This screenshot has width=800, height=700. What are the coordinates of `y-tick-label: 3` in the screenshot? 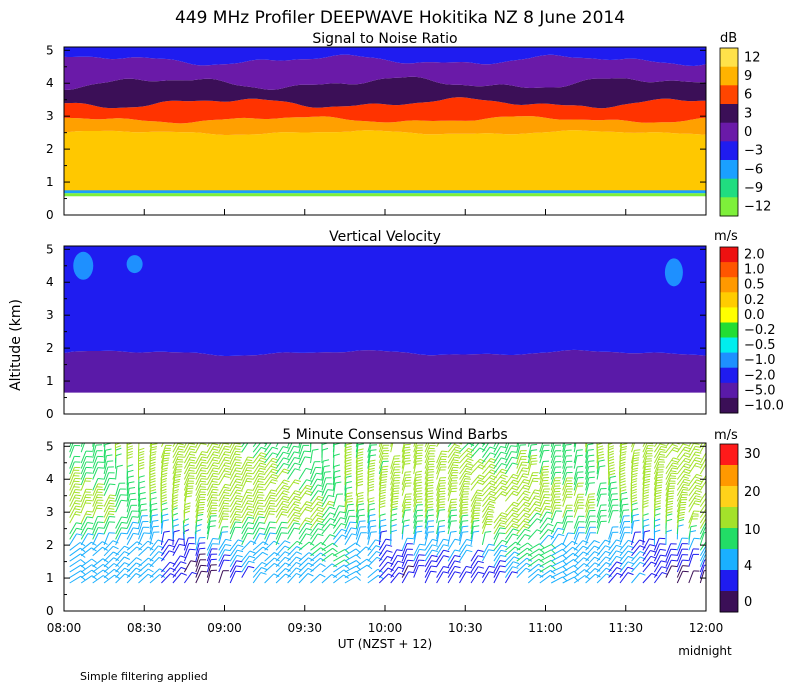 It's located at (50, 315).